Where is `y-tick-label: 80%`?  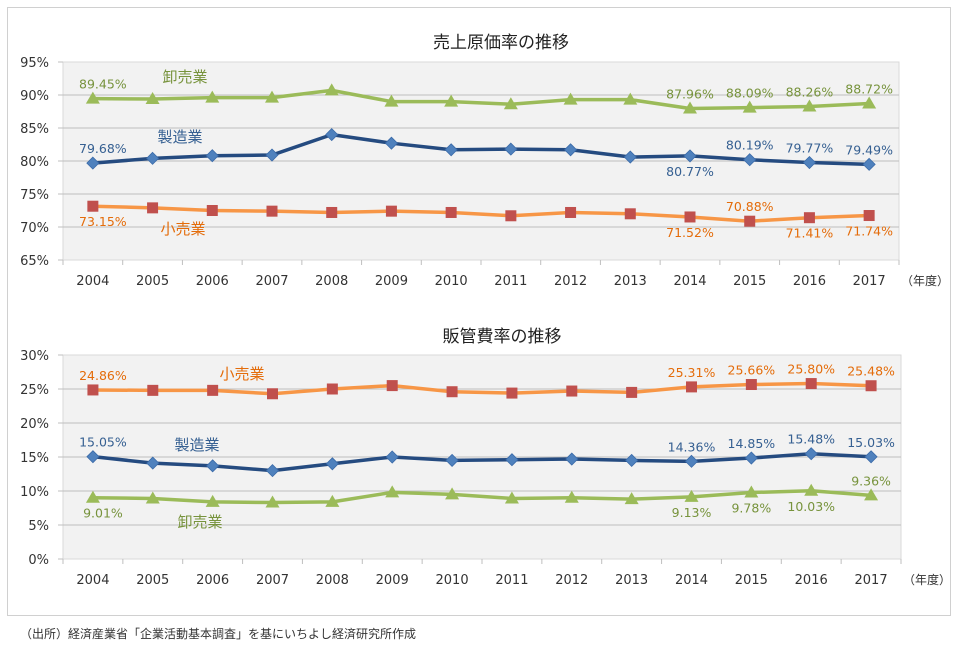 y-tick-label: 80% is located at coordinates (34, 162).